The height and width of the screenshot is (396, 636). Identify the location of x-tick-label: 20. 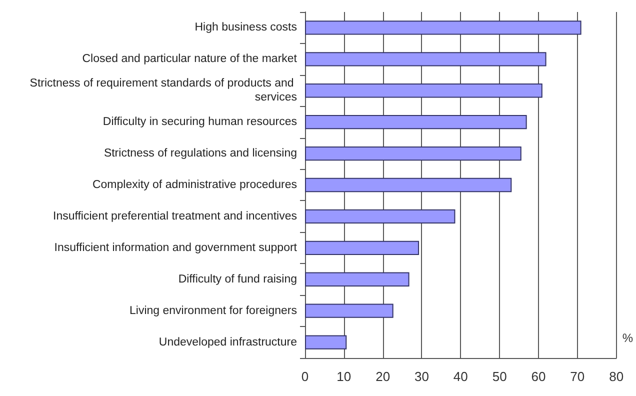
(383, 376).